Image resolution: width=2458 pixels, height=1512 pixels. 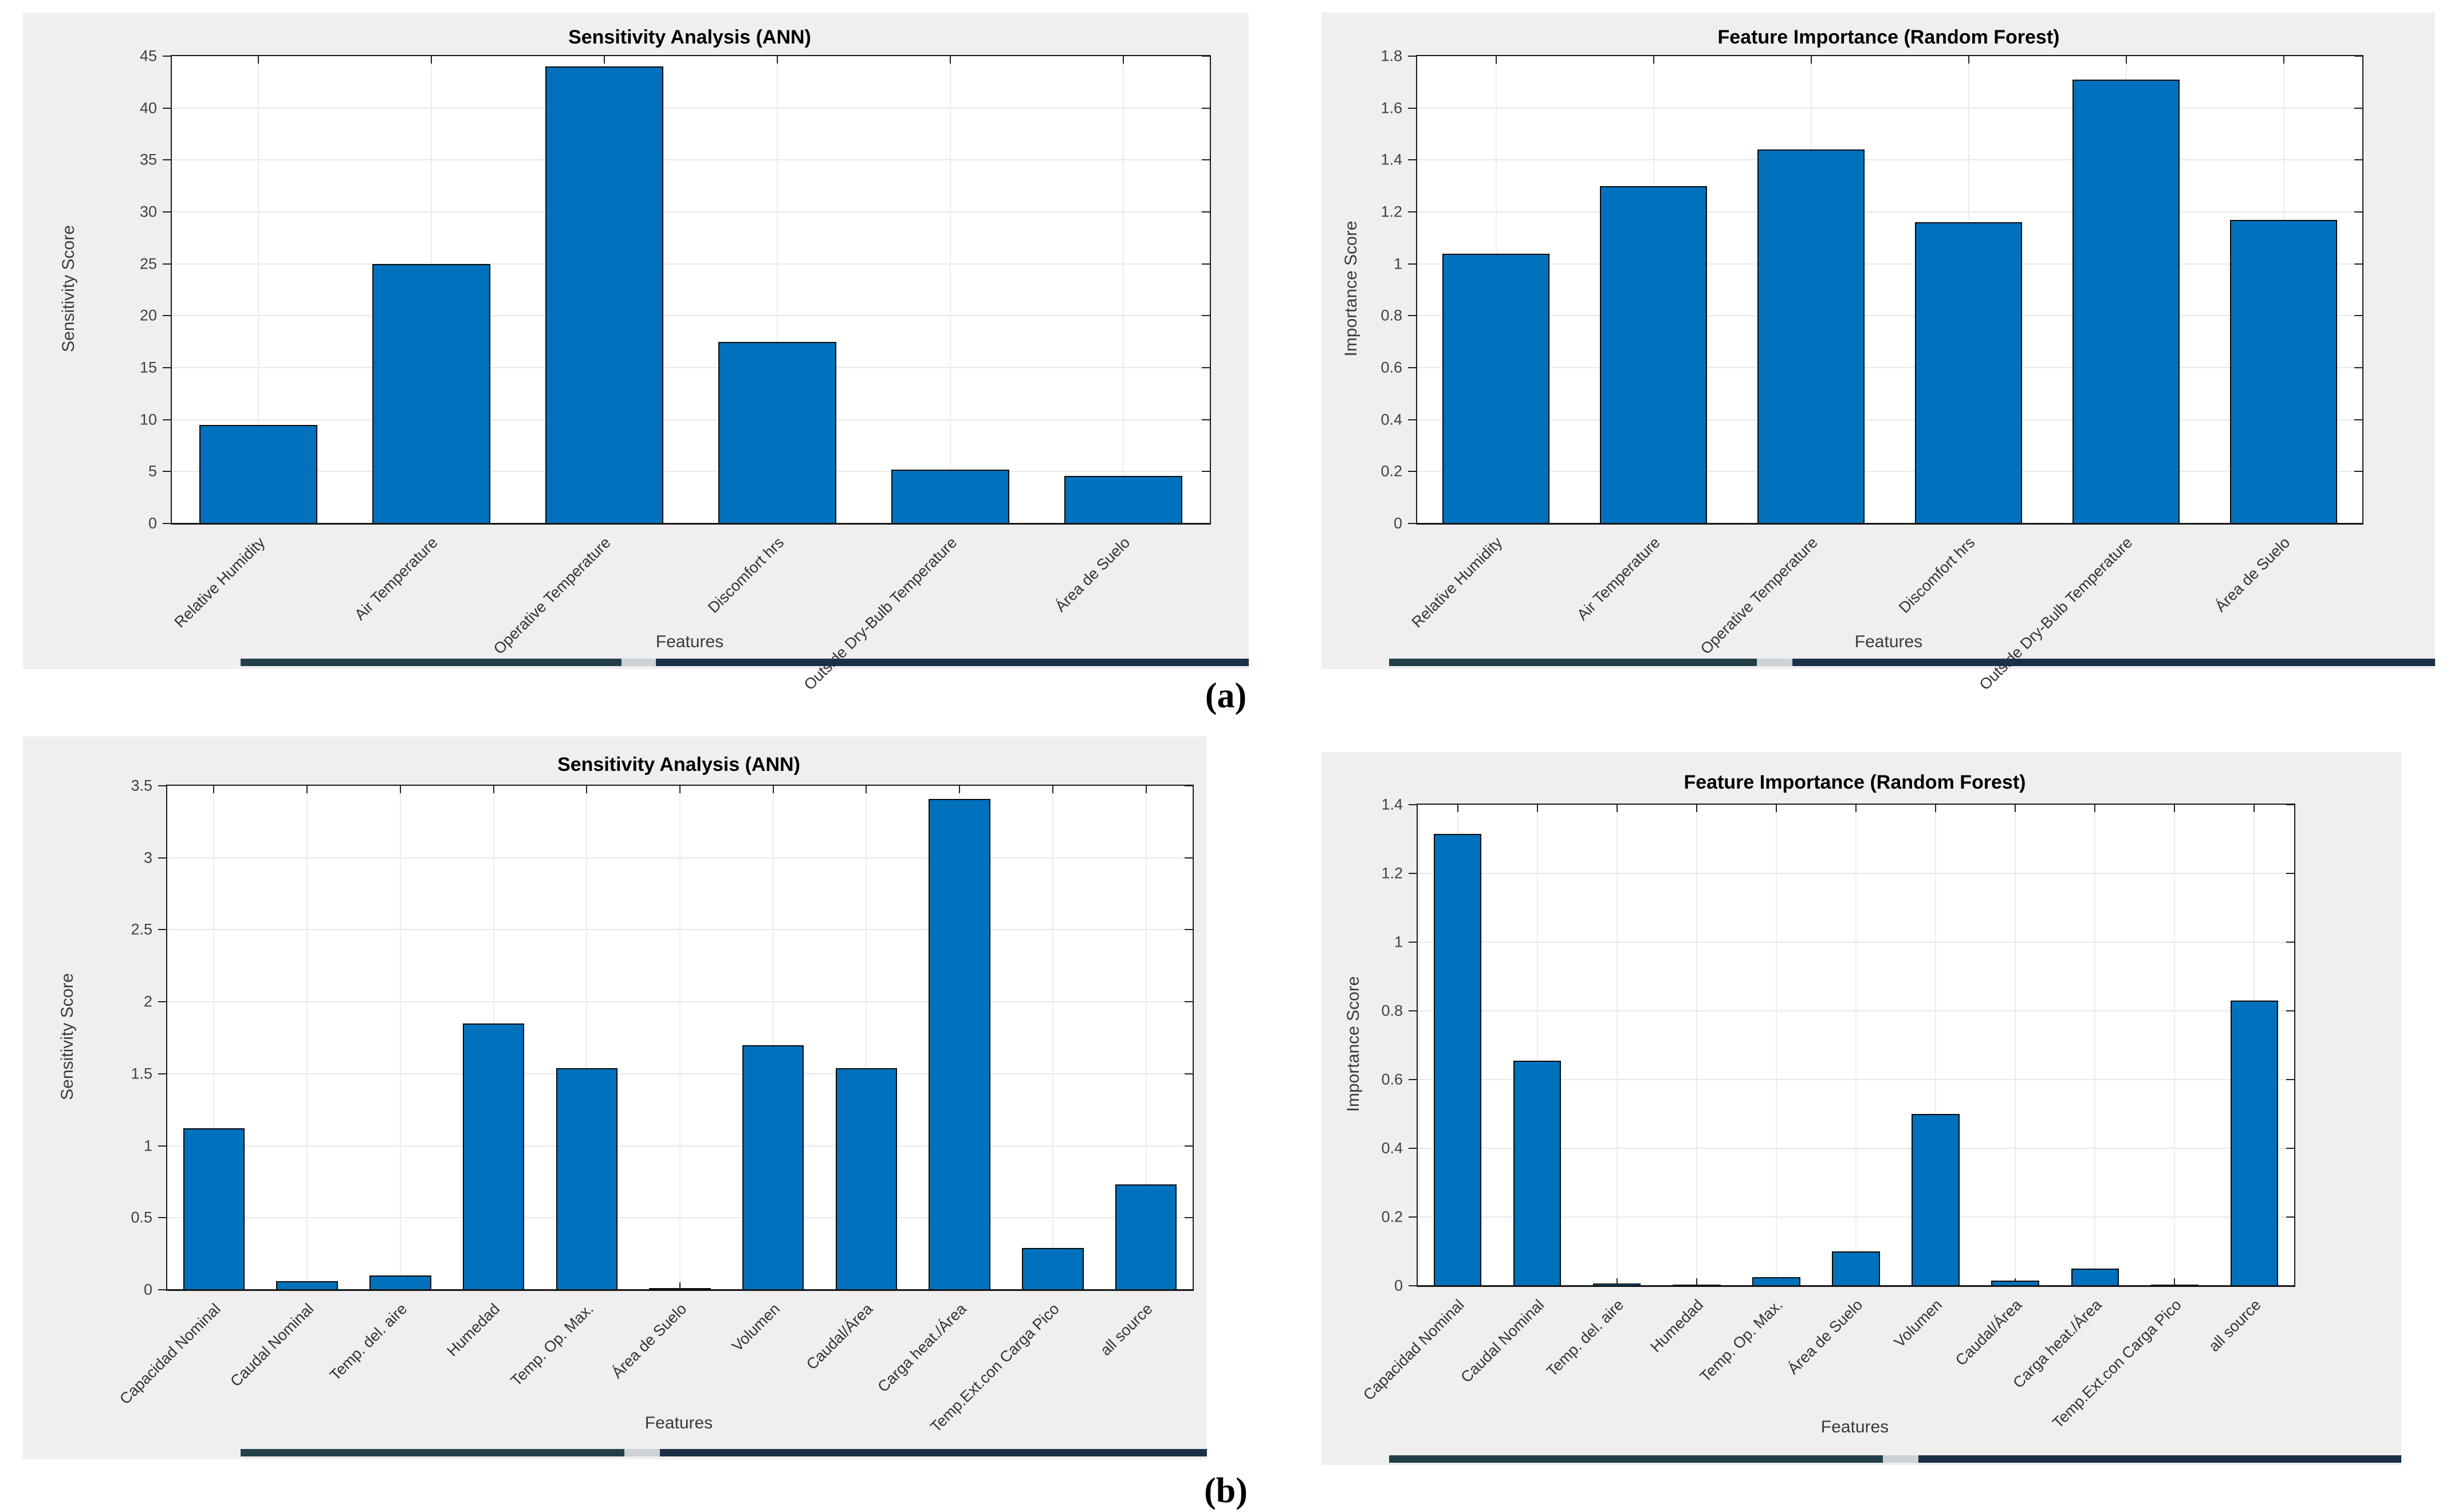 What do you see at coordinates (1391, 159) in the screenshot?
I see `y-tick-label: 1.4` at bounding box center [1391, 159].